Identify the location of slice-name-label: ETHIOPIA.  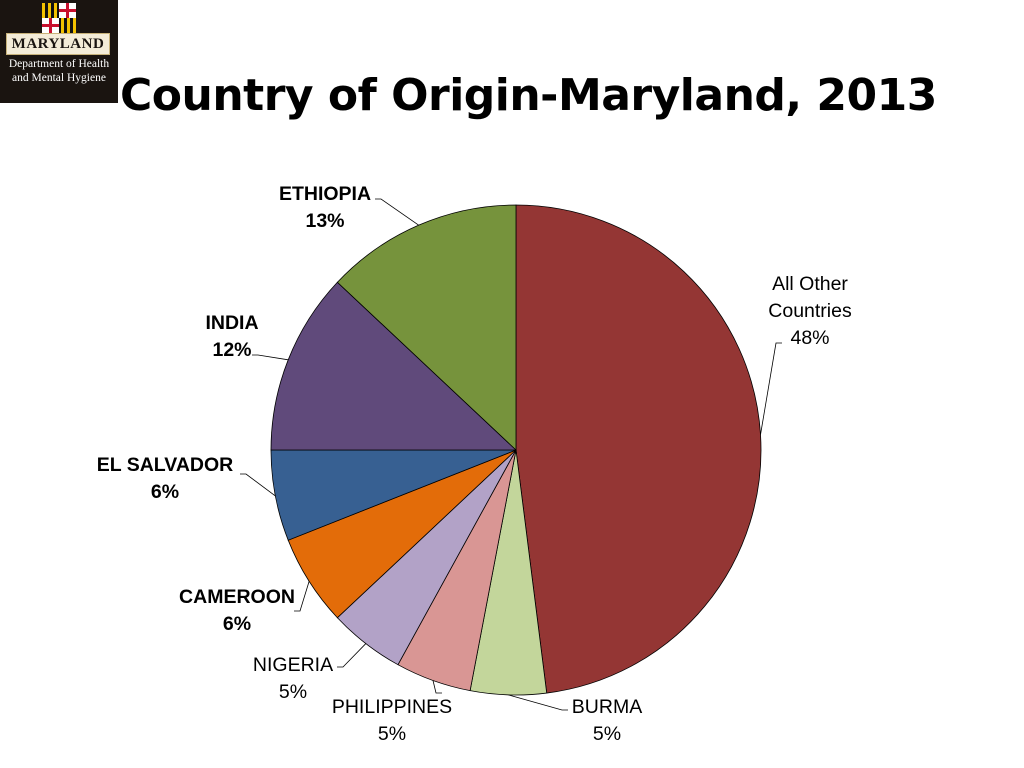
(325, 194).